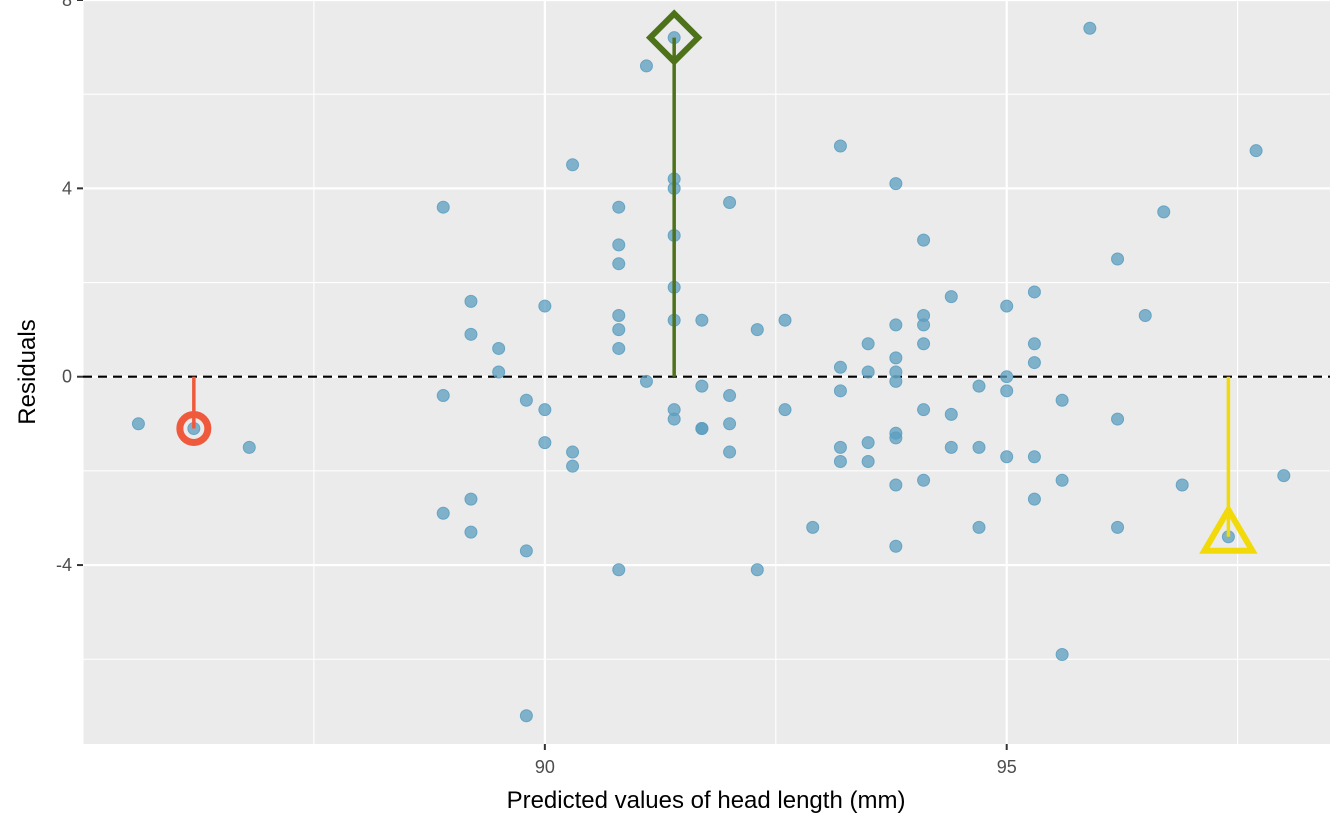 The height and width of the screenshot is (830, 1344). I want to click on x-tick-label: 95, so click(1007, 767).